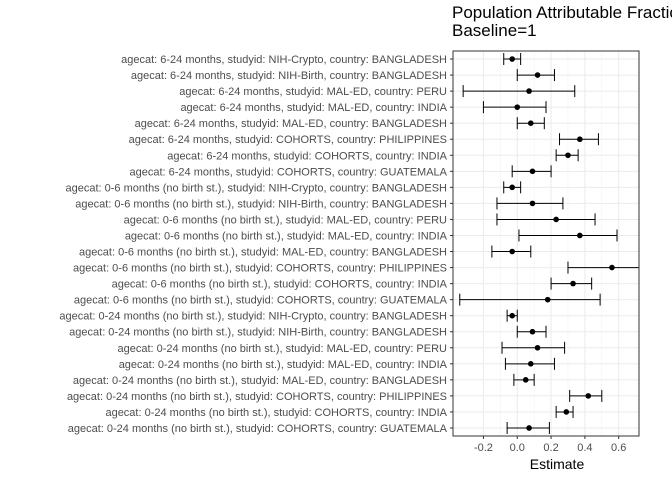 The image size is (672, 480). What do you see at coordinates (517, 448) in the screenshot?
I see `x-tick-label: 0.0` at bounding box center [517, 448].